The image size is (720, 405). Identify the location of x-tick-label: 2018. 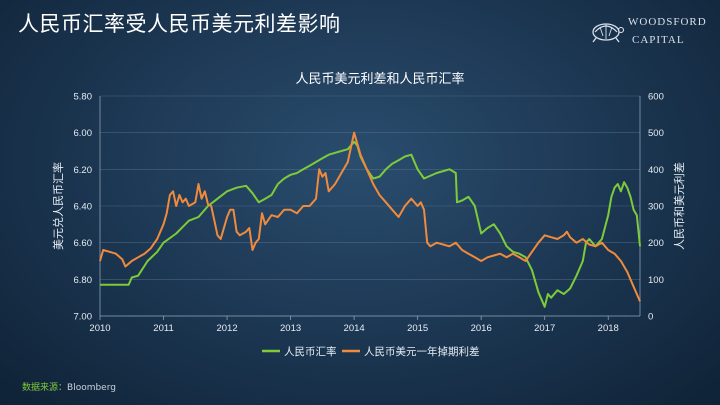
(608, 328).